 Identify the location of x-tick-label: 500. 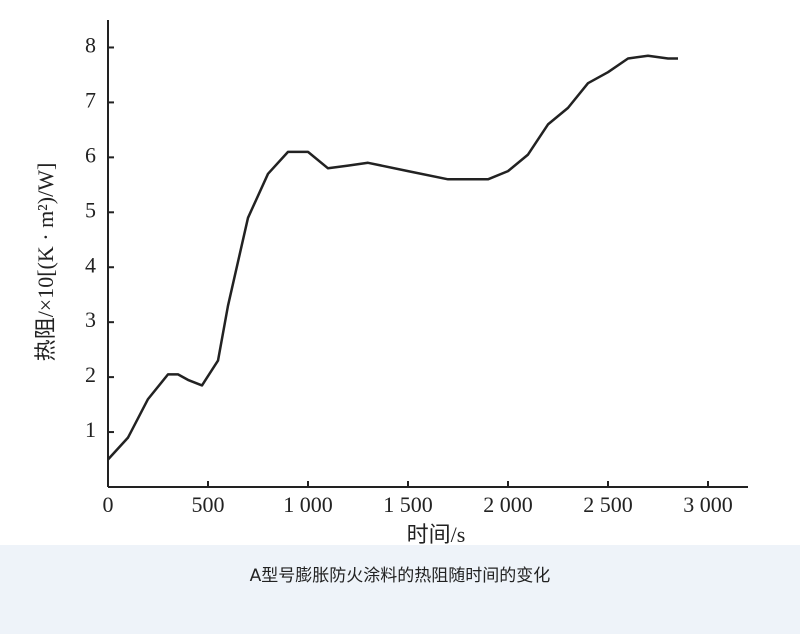
(208, 504).